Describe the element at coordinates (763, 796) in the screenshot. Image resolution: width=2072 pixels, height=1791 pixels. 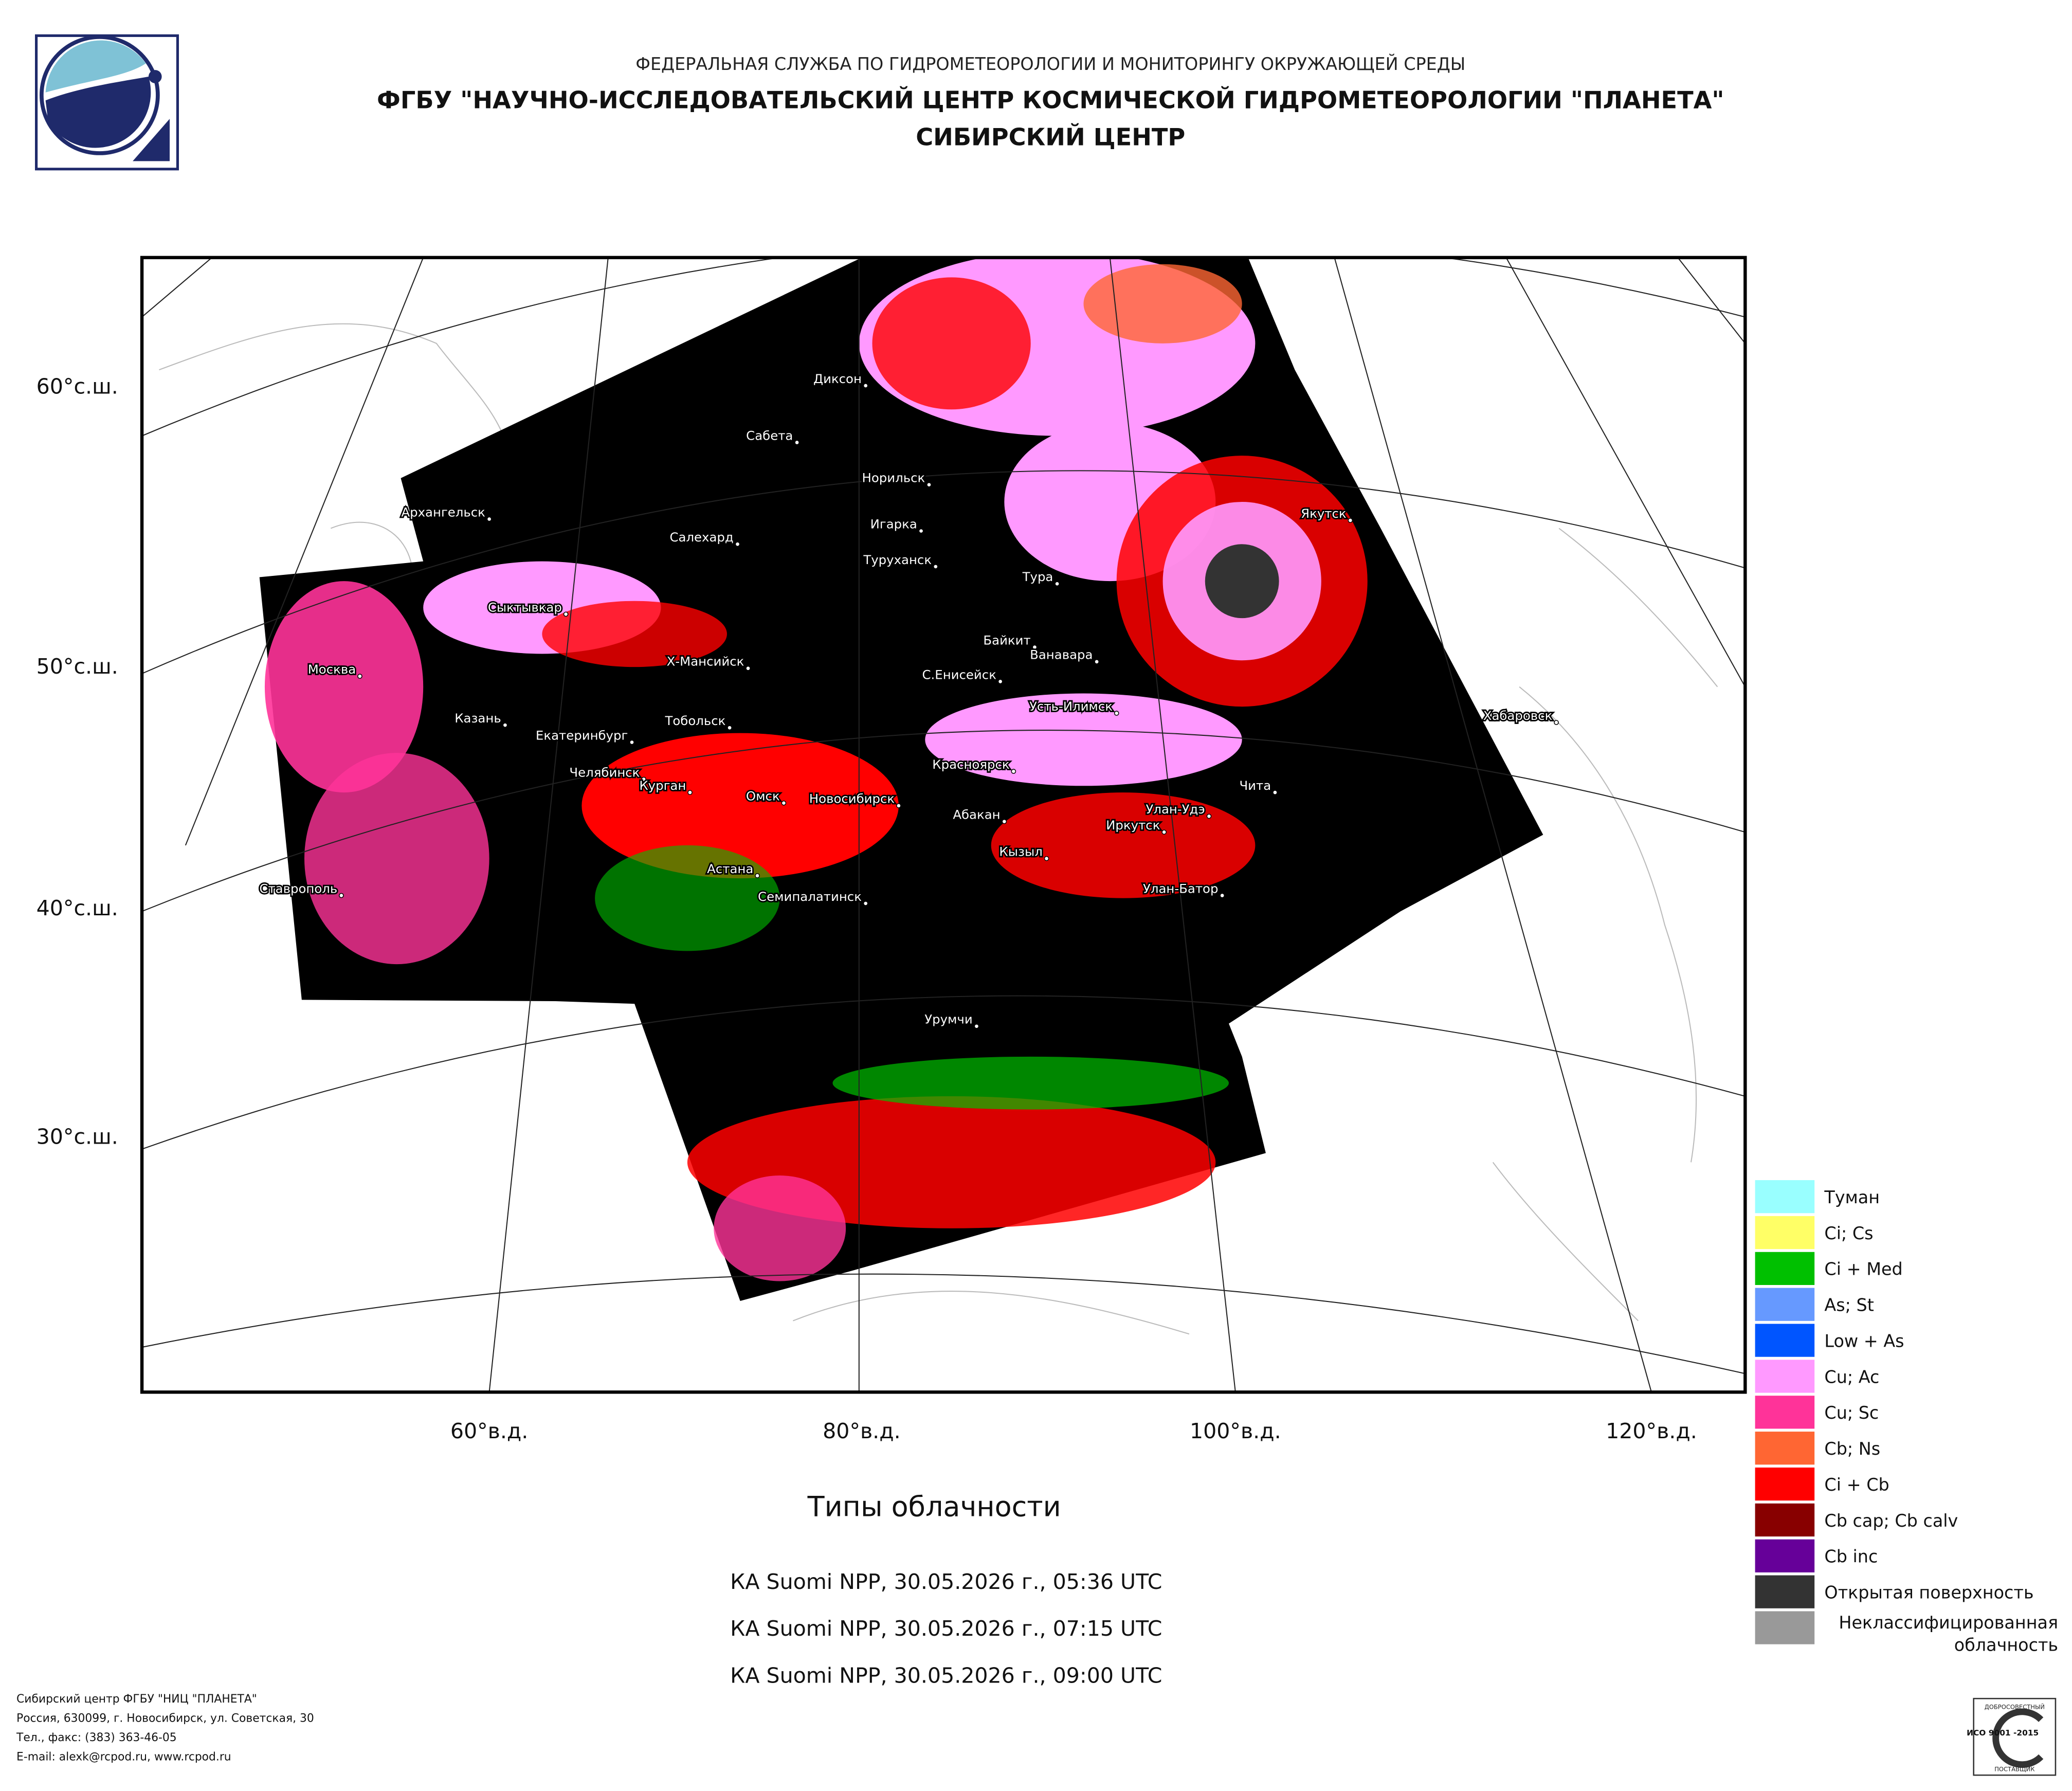
I see `city-label: Омск` at that location.